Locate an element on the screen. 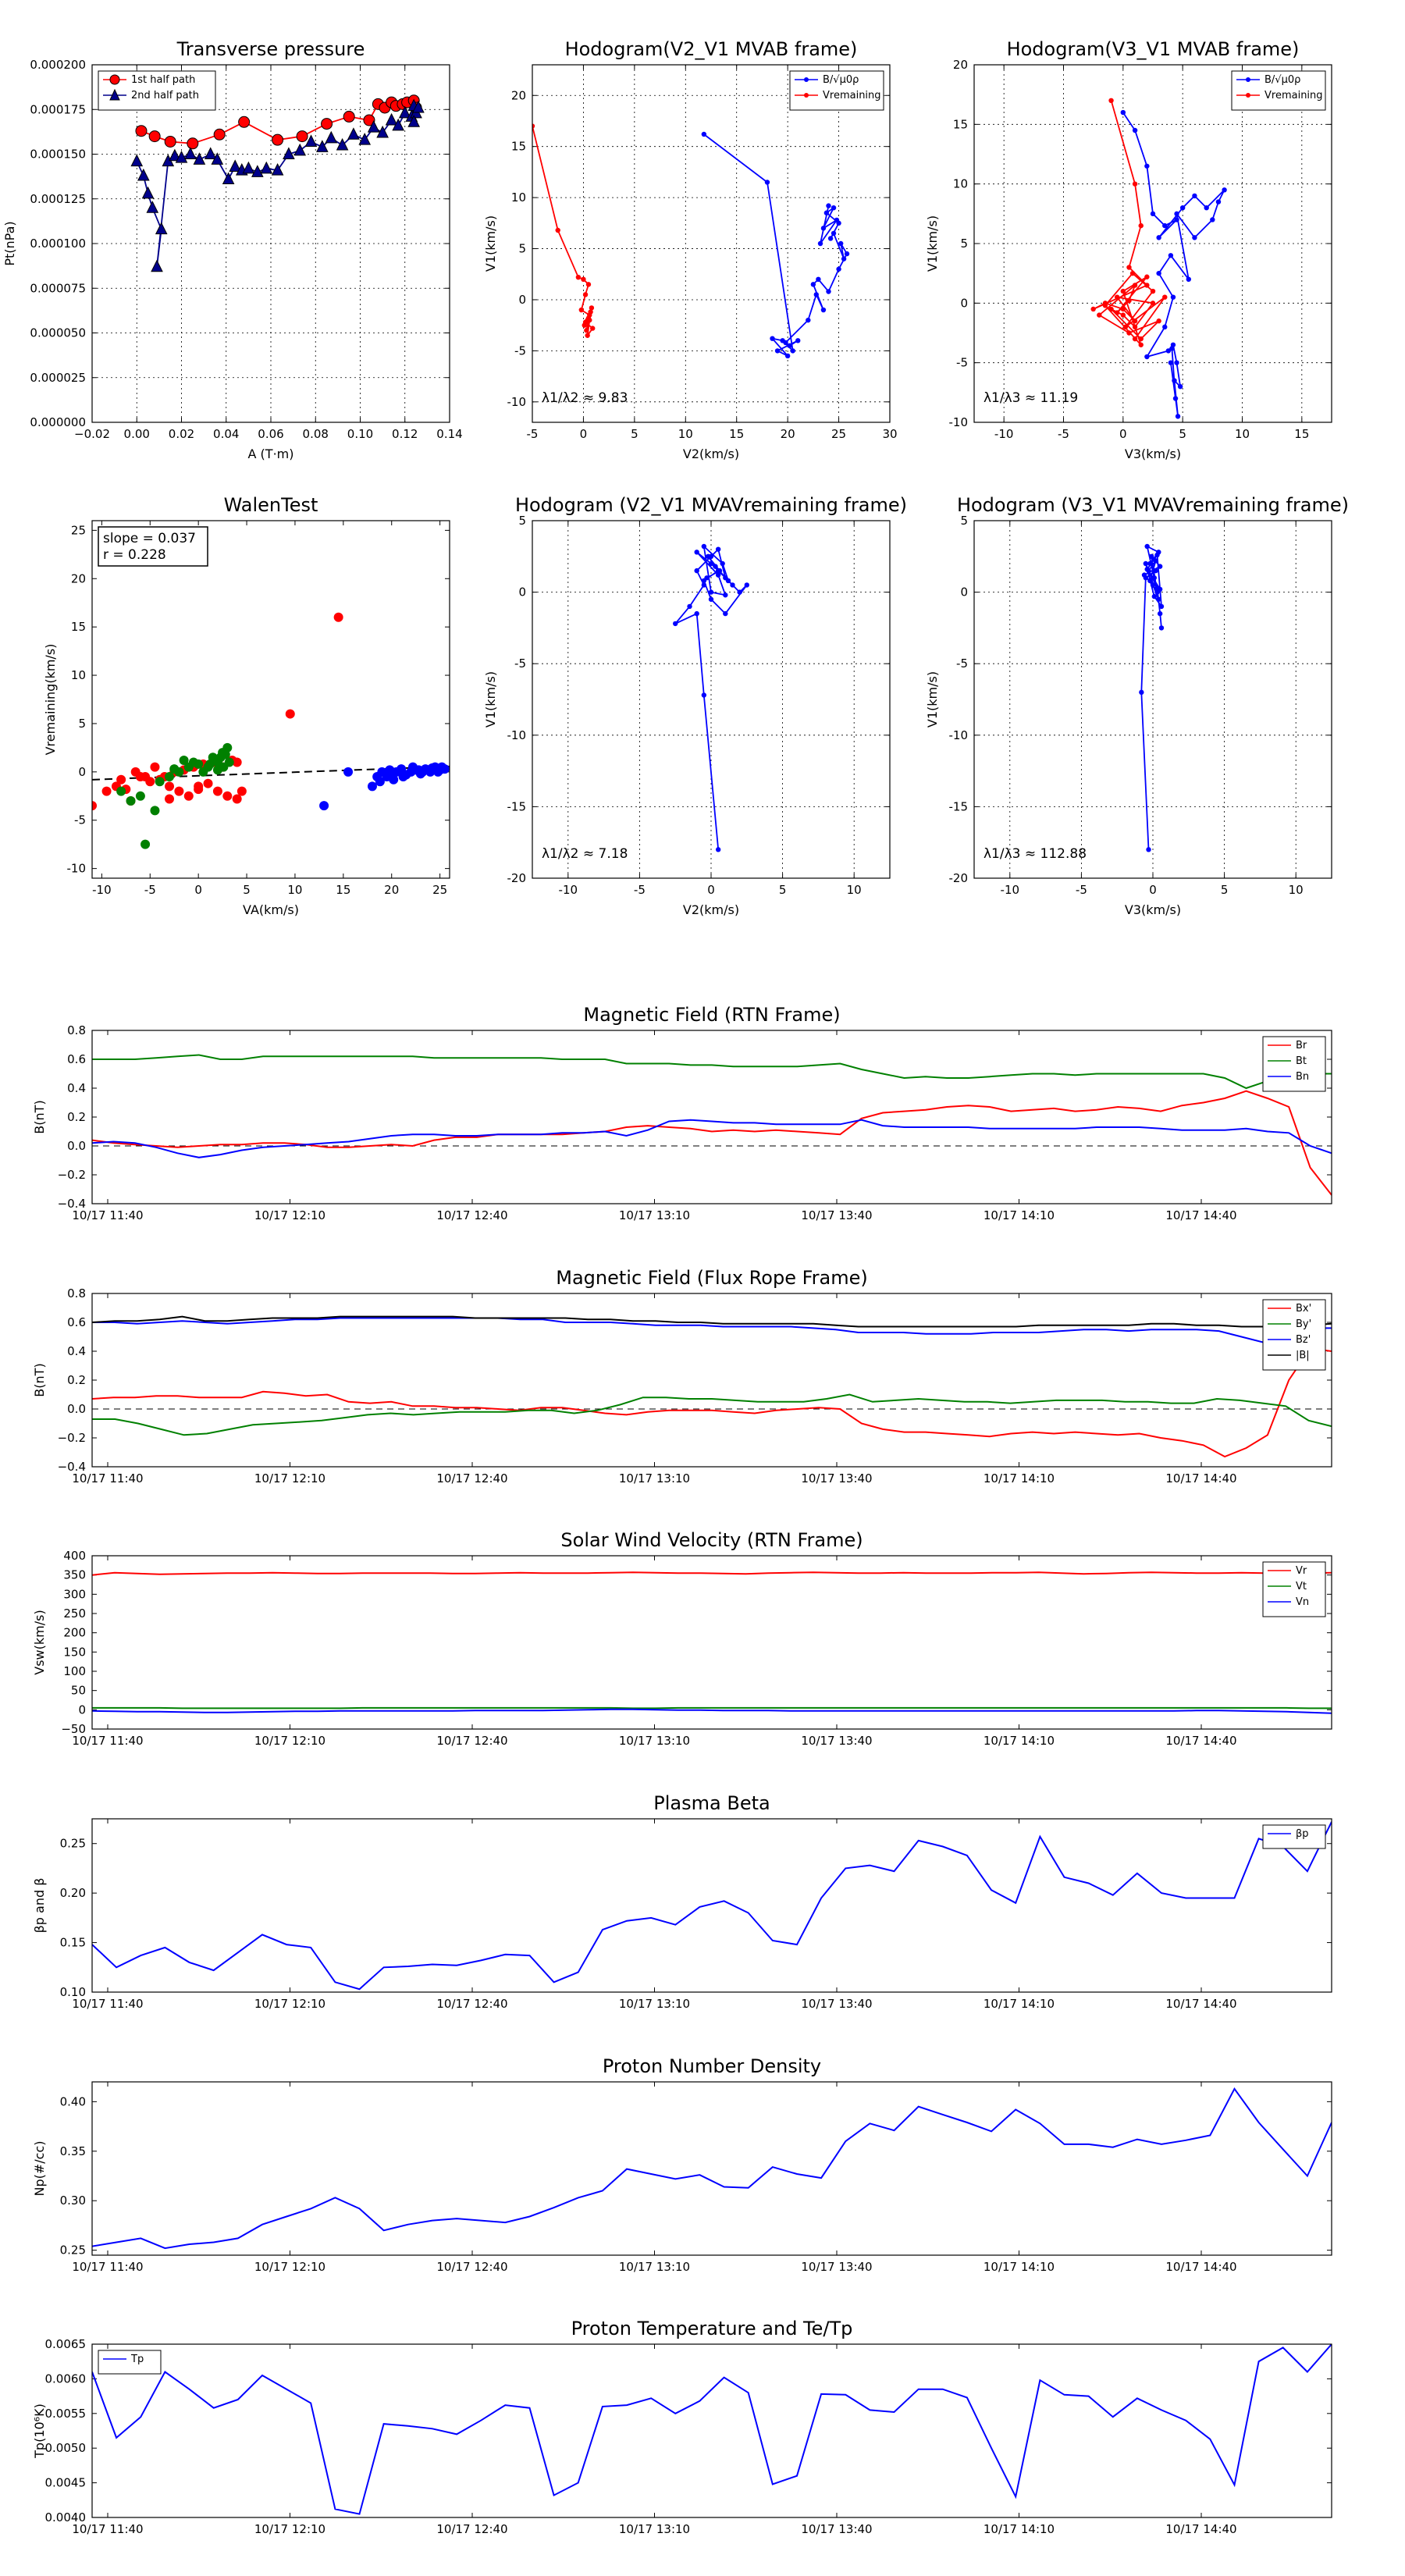 Image resolution: width=1405 pixels, height=2576 pixels. y-tick-label: 0.10 is located at coordinates (73, 1992).